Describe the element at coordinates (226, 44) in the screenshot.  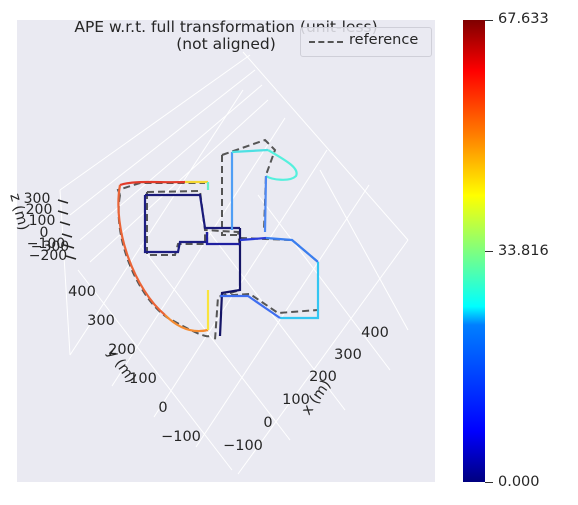
I see `chart-subtitle: (not aligned)` at that location.